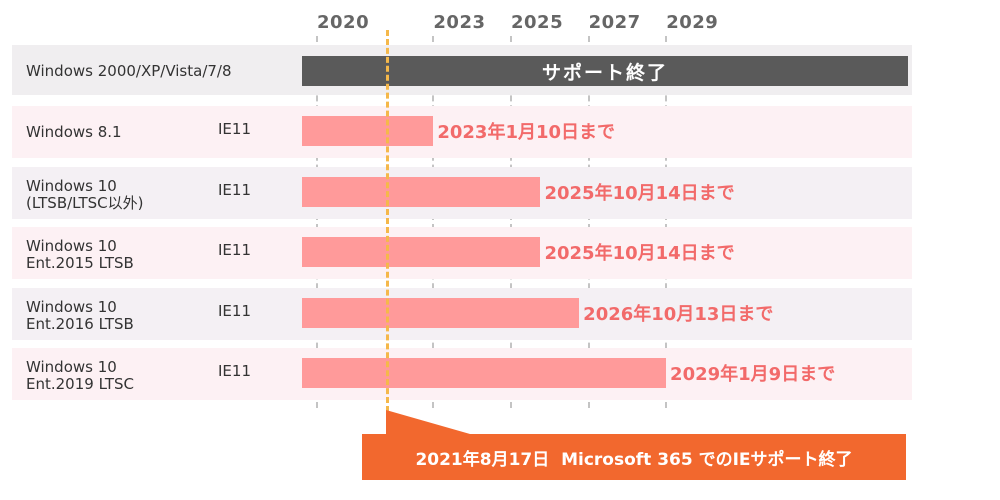  I want to click on os-version-label: Ent.2015 LTSB, so click(80, 263).